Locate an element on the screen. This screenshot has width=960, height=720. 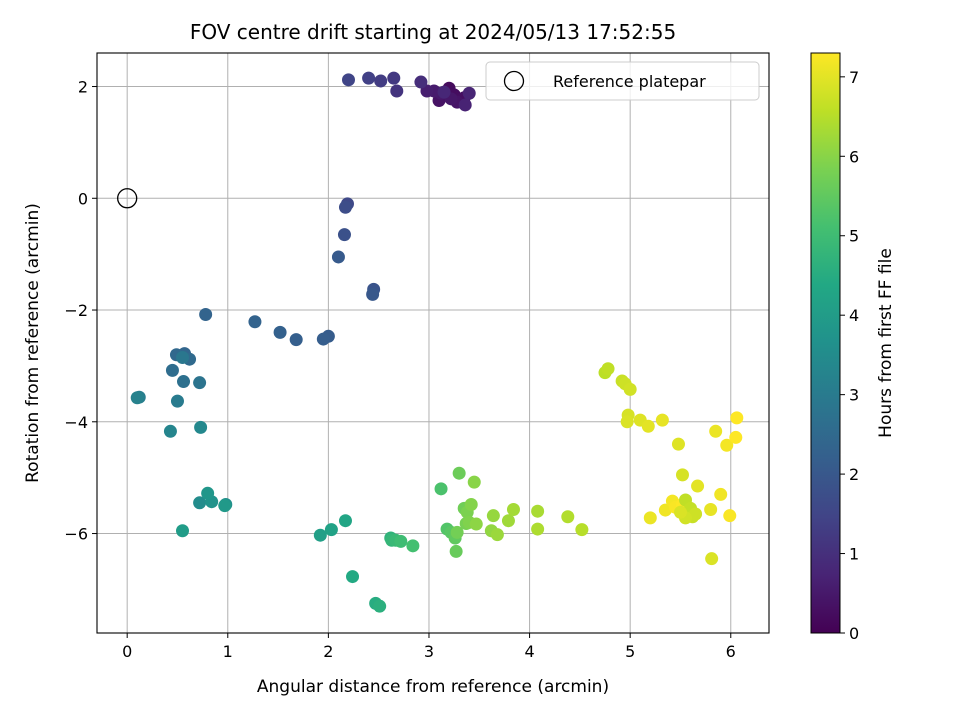
y-tick-label: 0 is located at coordinates (83, 198).